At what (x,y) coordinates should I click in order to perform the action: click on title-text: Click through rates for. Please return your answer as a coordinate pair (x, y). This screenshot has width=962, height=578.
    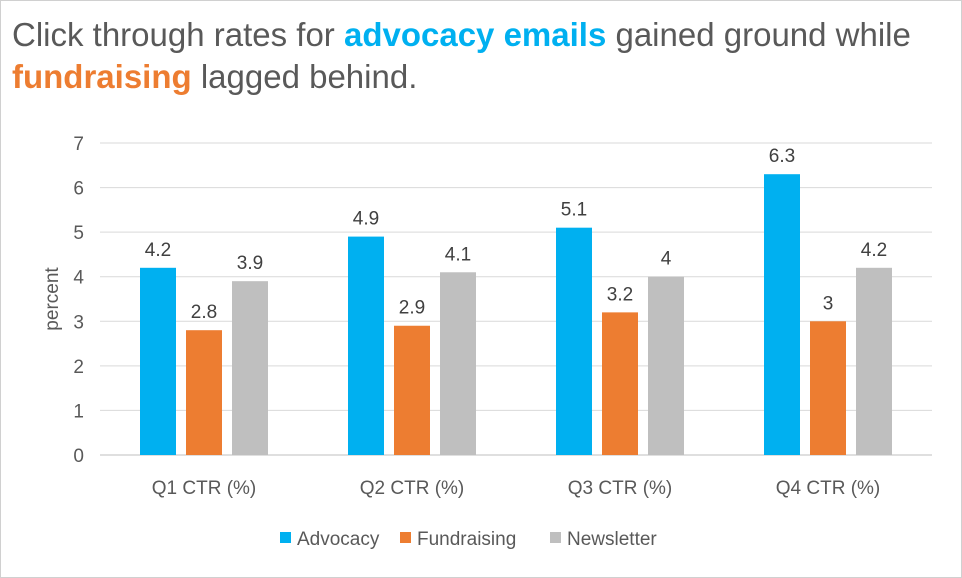
    Looking at the image, I should click on (178, 34).